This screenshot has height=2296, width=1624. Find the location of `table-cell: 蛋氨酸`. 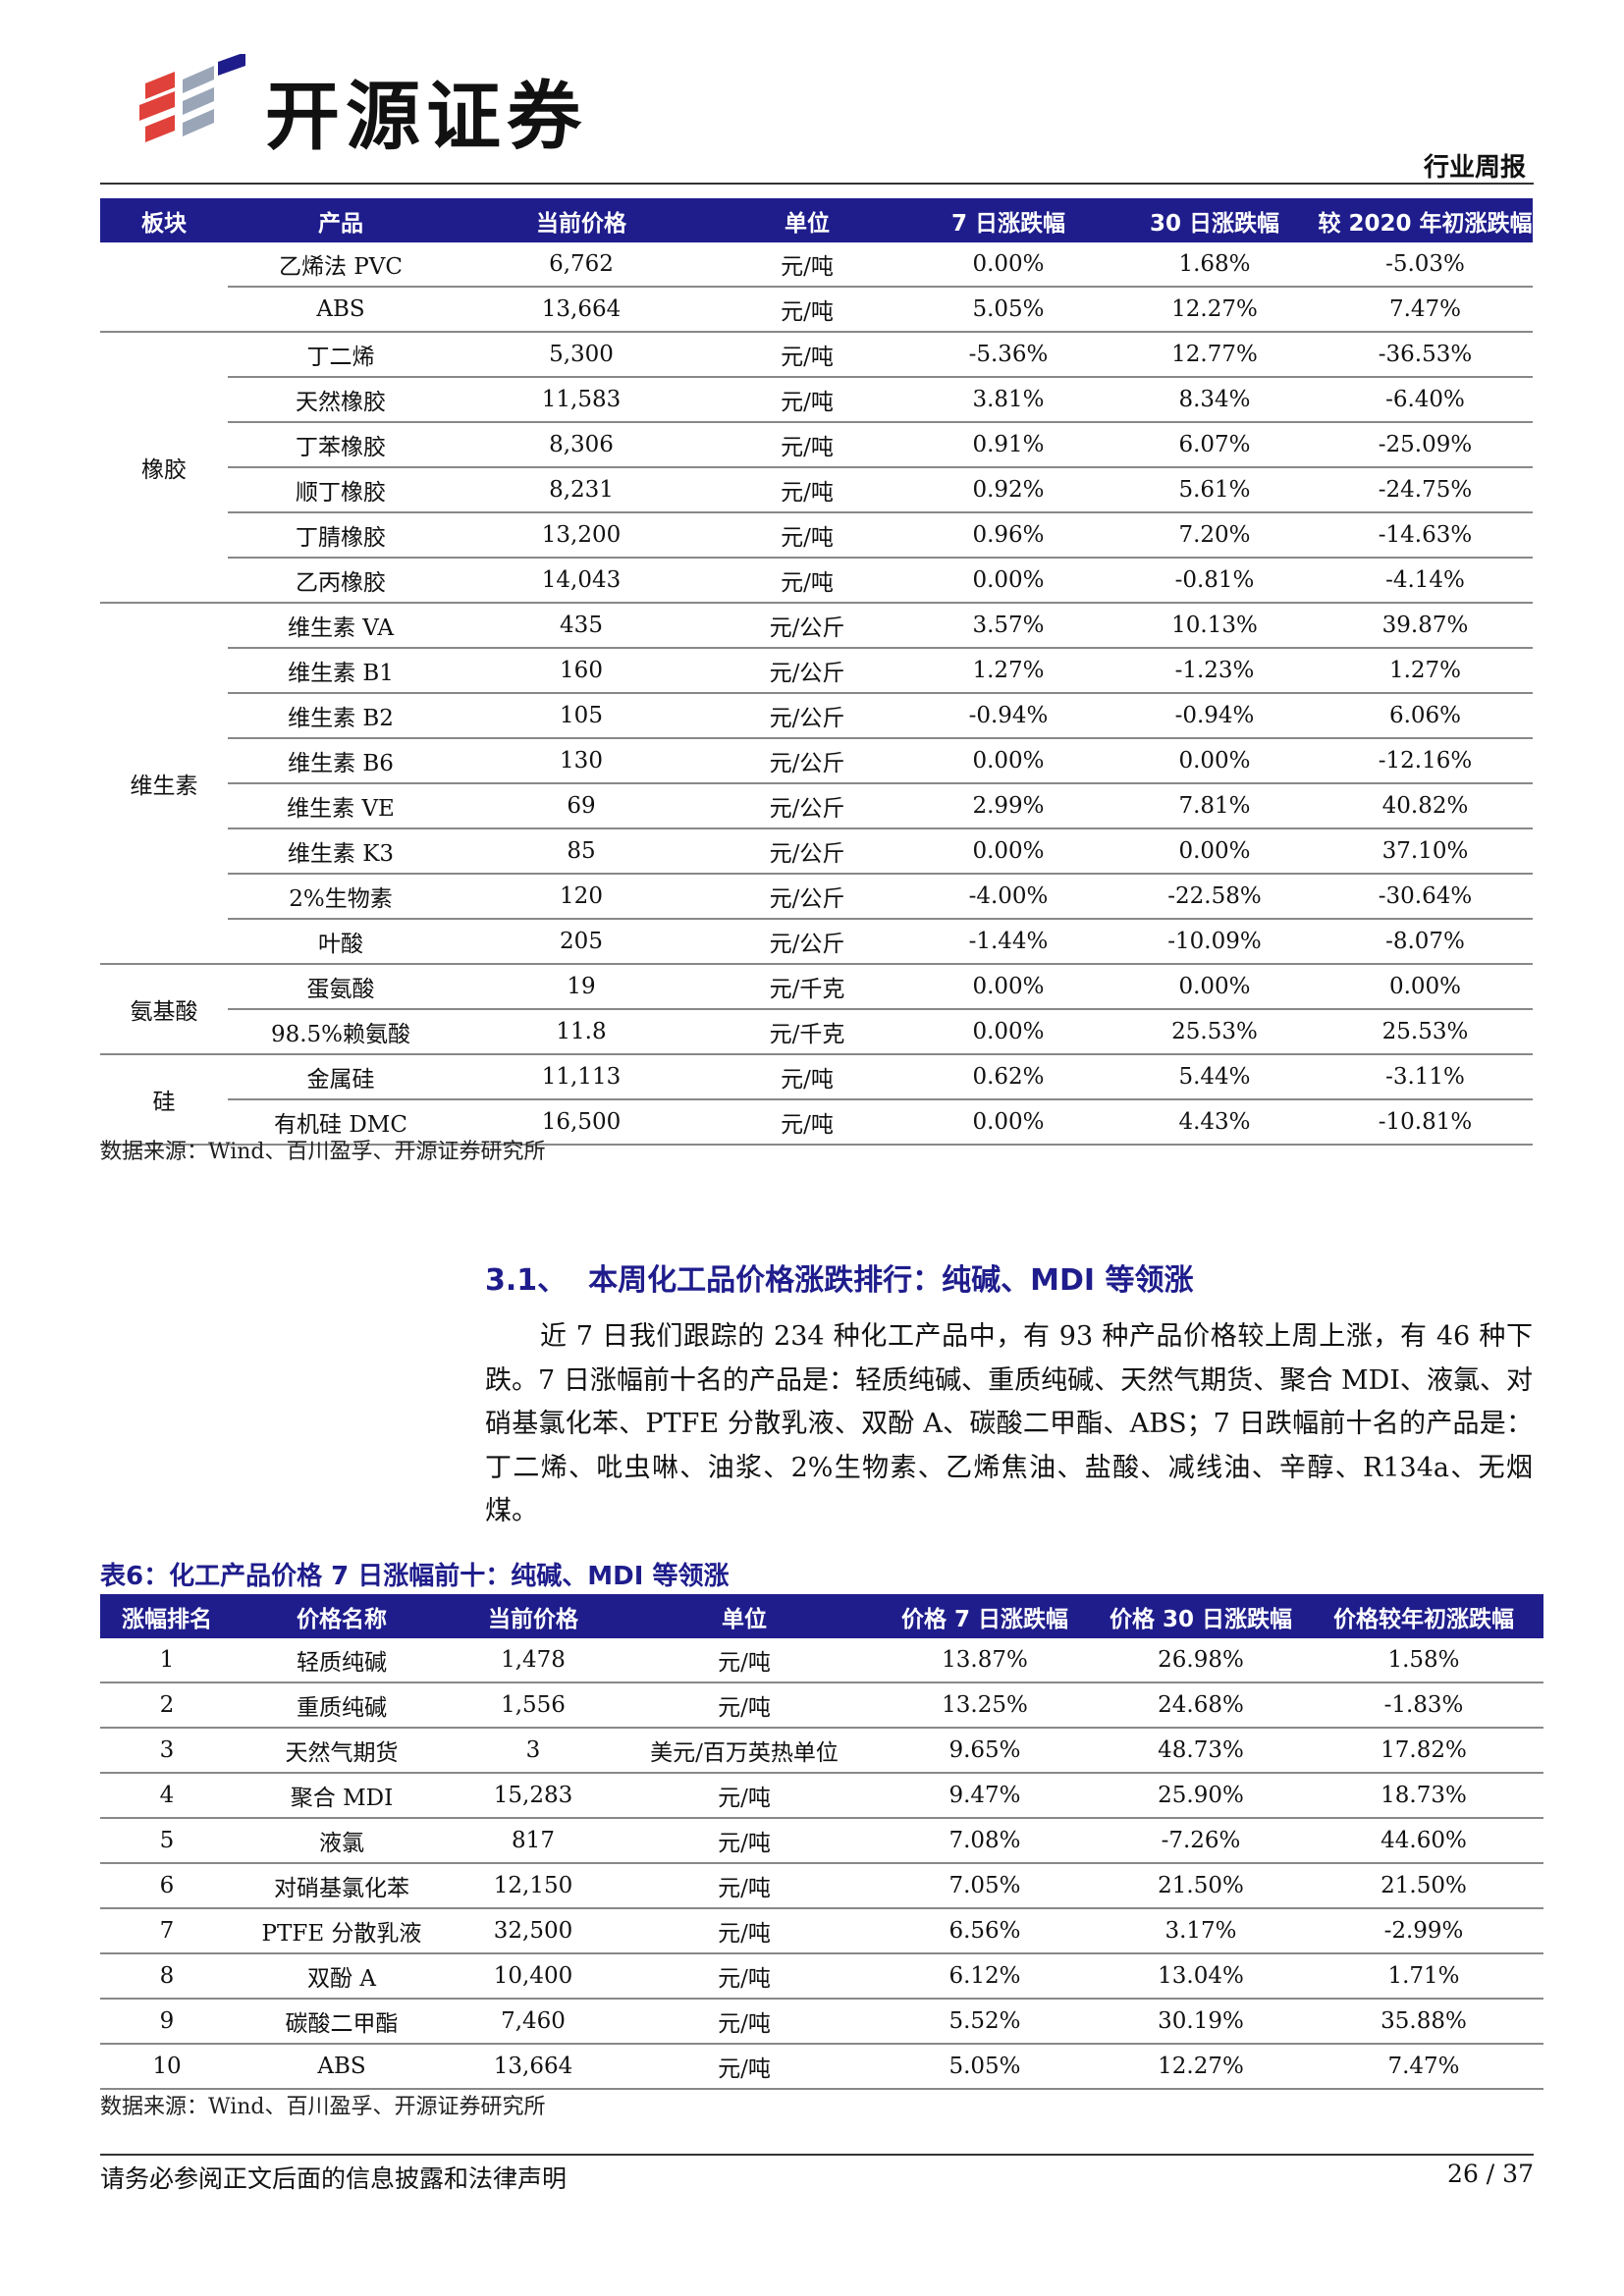

table-cell: 蛋氨酸 is located at coordinates (341, 987).